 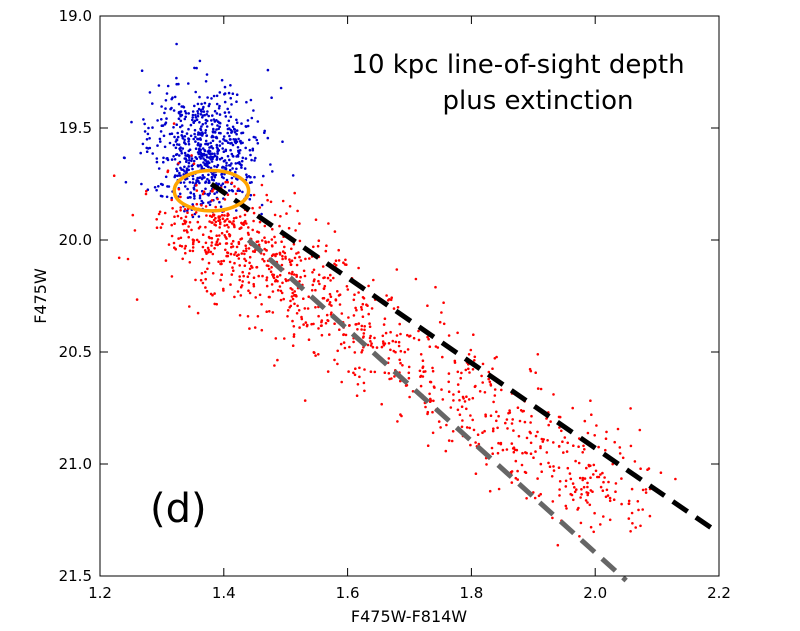 What do you see at coordinates (719, 593) in the screenshot?
I see `x-tick-label: 2.2` at bounding box center [719, 593].